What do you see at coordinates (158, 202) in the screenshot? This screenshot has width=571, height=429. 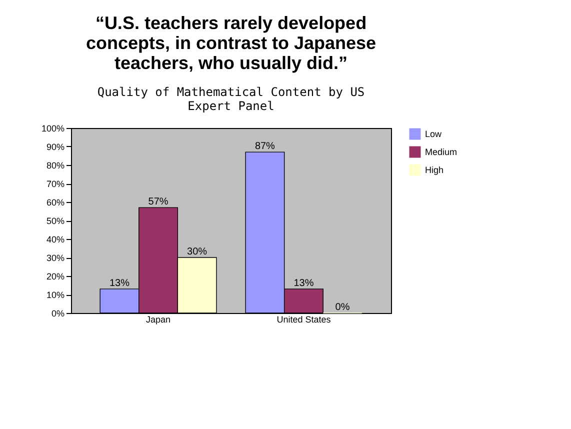 I see `data-label: 57%` at bounding box center [158, 202].